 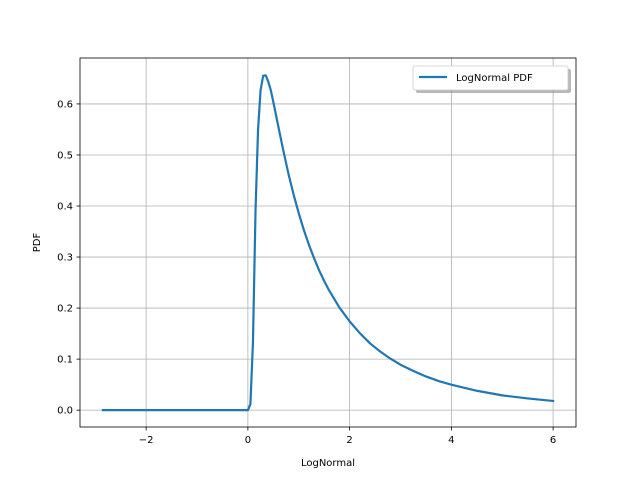 I want to click on y-tick-label: 0.5, so click(x=65, y=155).